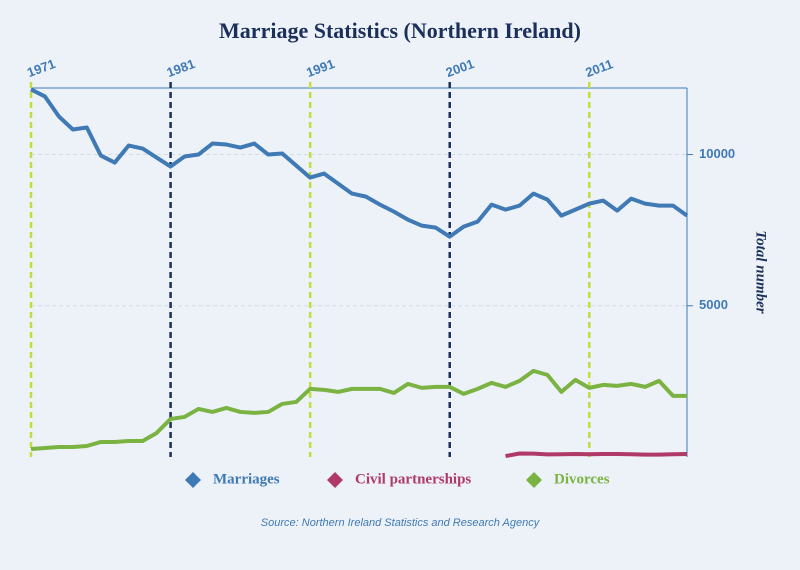  I want to click on y-tick-label: 5000, so click(713, 304).